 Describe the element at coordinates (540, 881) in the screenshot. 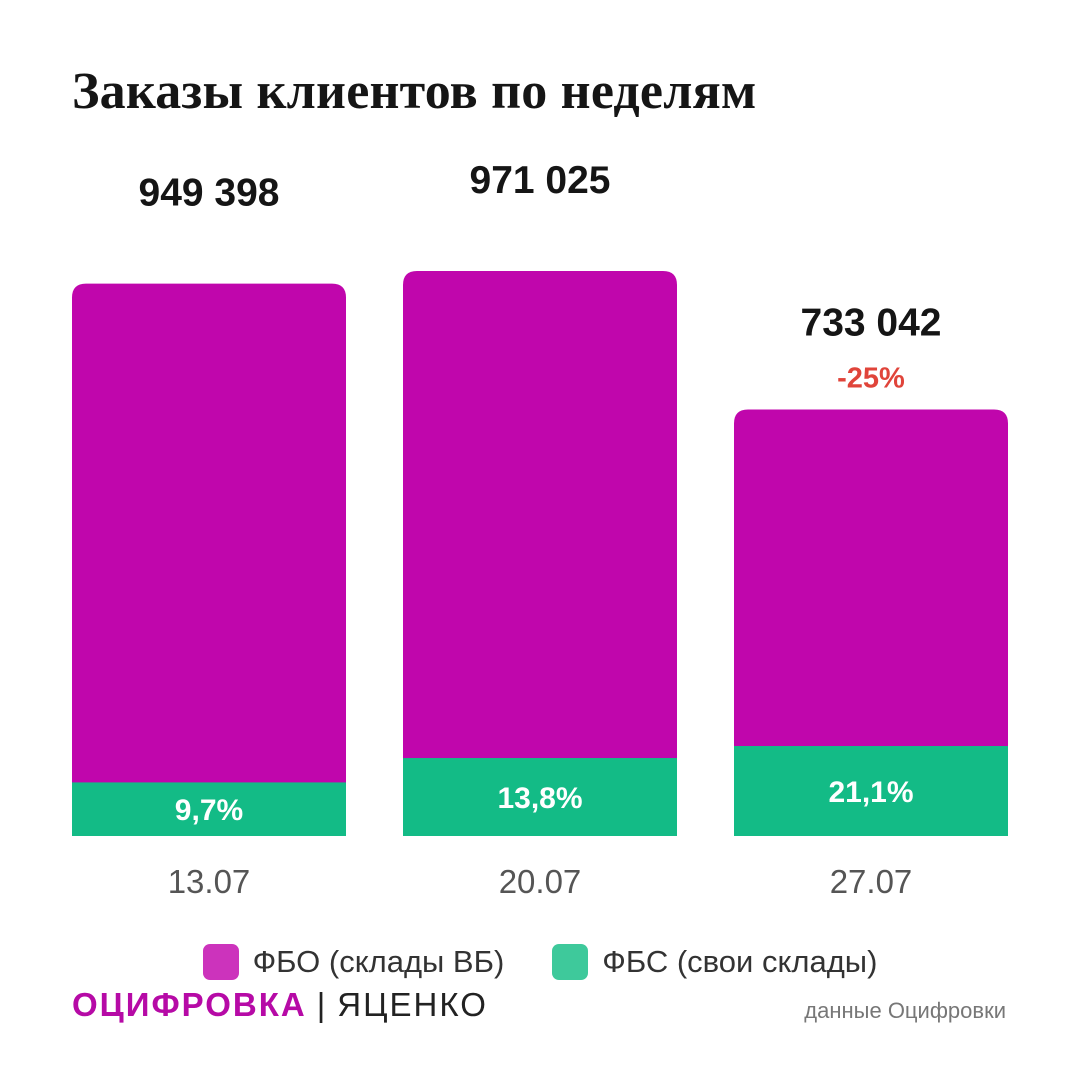

I see `x-tick-label-2: 20.07` at that location.